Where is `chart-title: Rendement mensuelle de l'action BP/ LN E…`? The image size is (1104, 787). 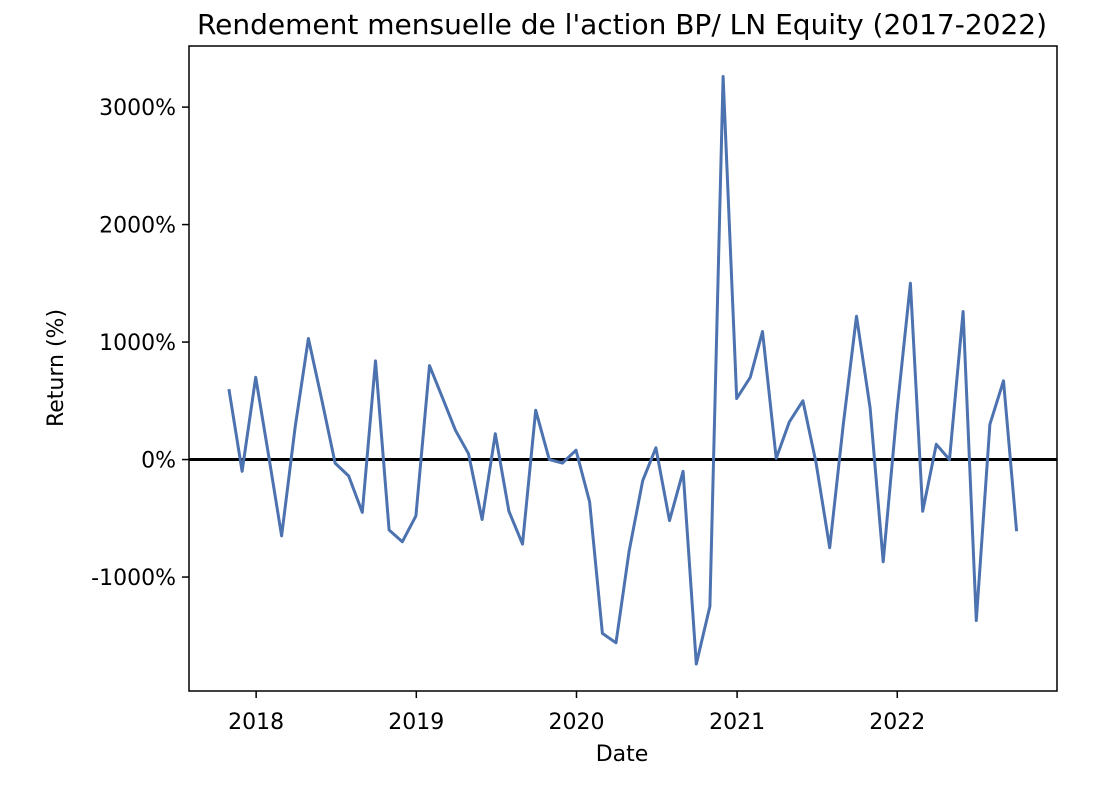
chart-title: Rendement mensuelle de l'action BP/ LN E… is located at coordinates (622, 24).